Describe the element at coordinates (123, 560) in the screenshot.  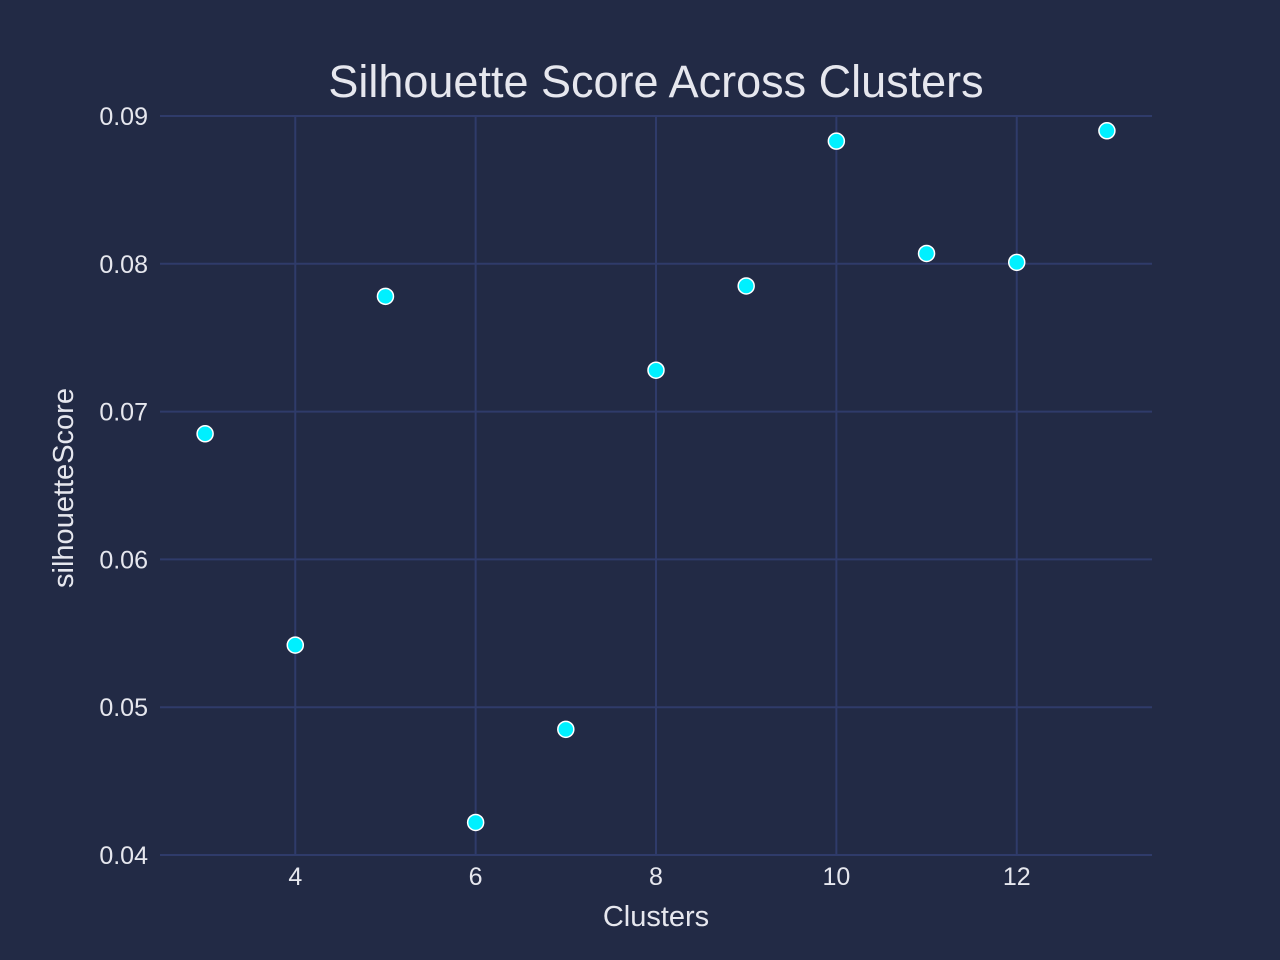
I see `y-tick-label: 0.06` at that location.